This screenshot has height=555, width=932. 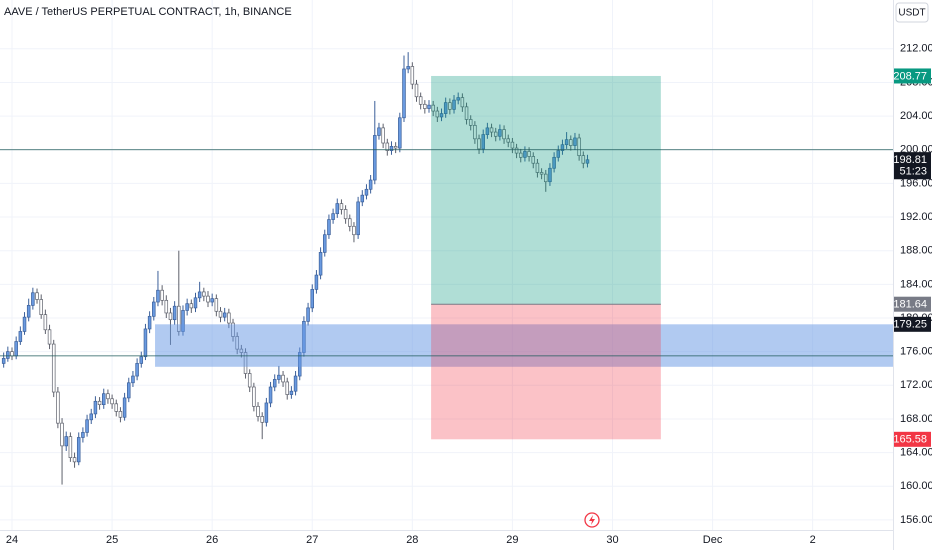 I want to click on stop-badge, so click(x=912, y=439).